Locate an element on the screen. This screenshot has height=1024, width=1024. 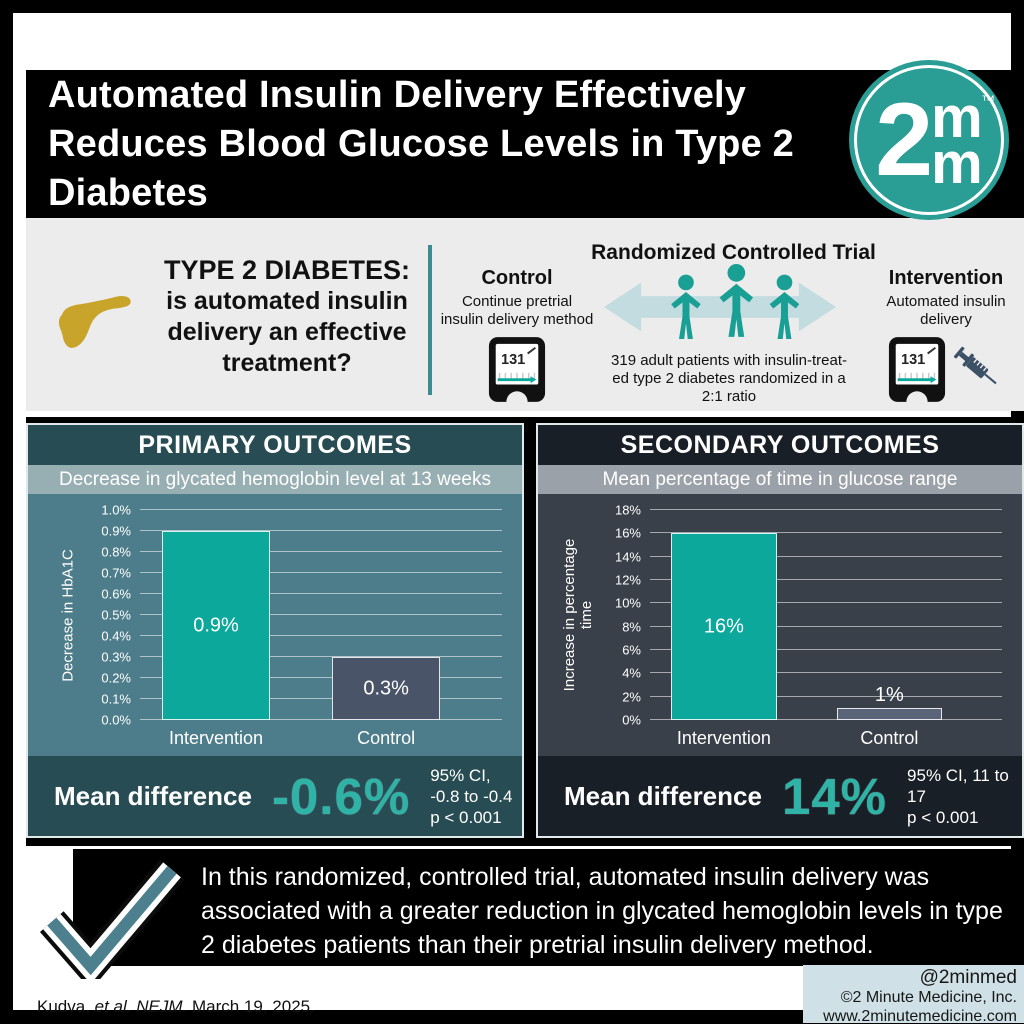
y-tick-label: 0.9% is located at coordinates (116, 531).